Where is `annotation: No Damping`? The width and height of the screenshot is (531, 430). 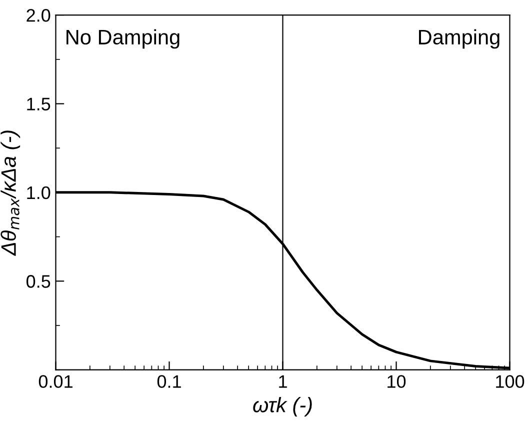 annotation: No Damping is located at coordinates (123, 39).